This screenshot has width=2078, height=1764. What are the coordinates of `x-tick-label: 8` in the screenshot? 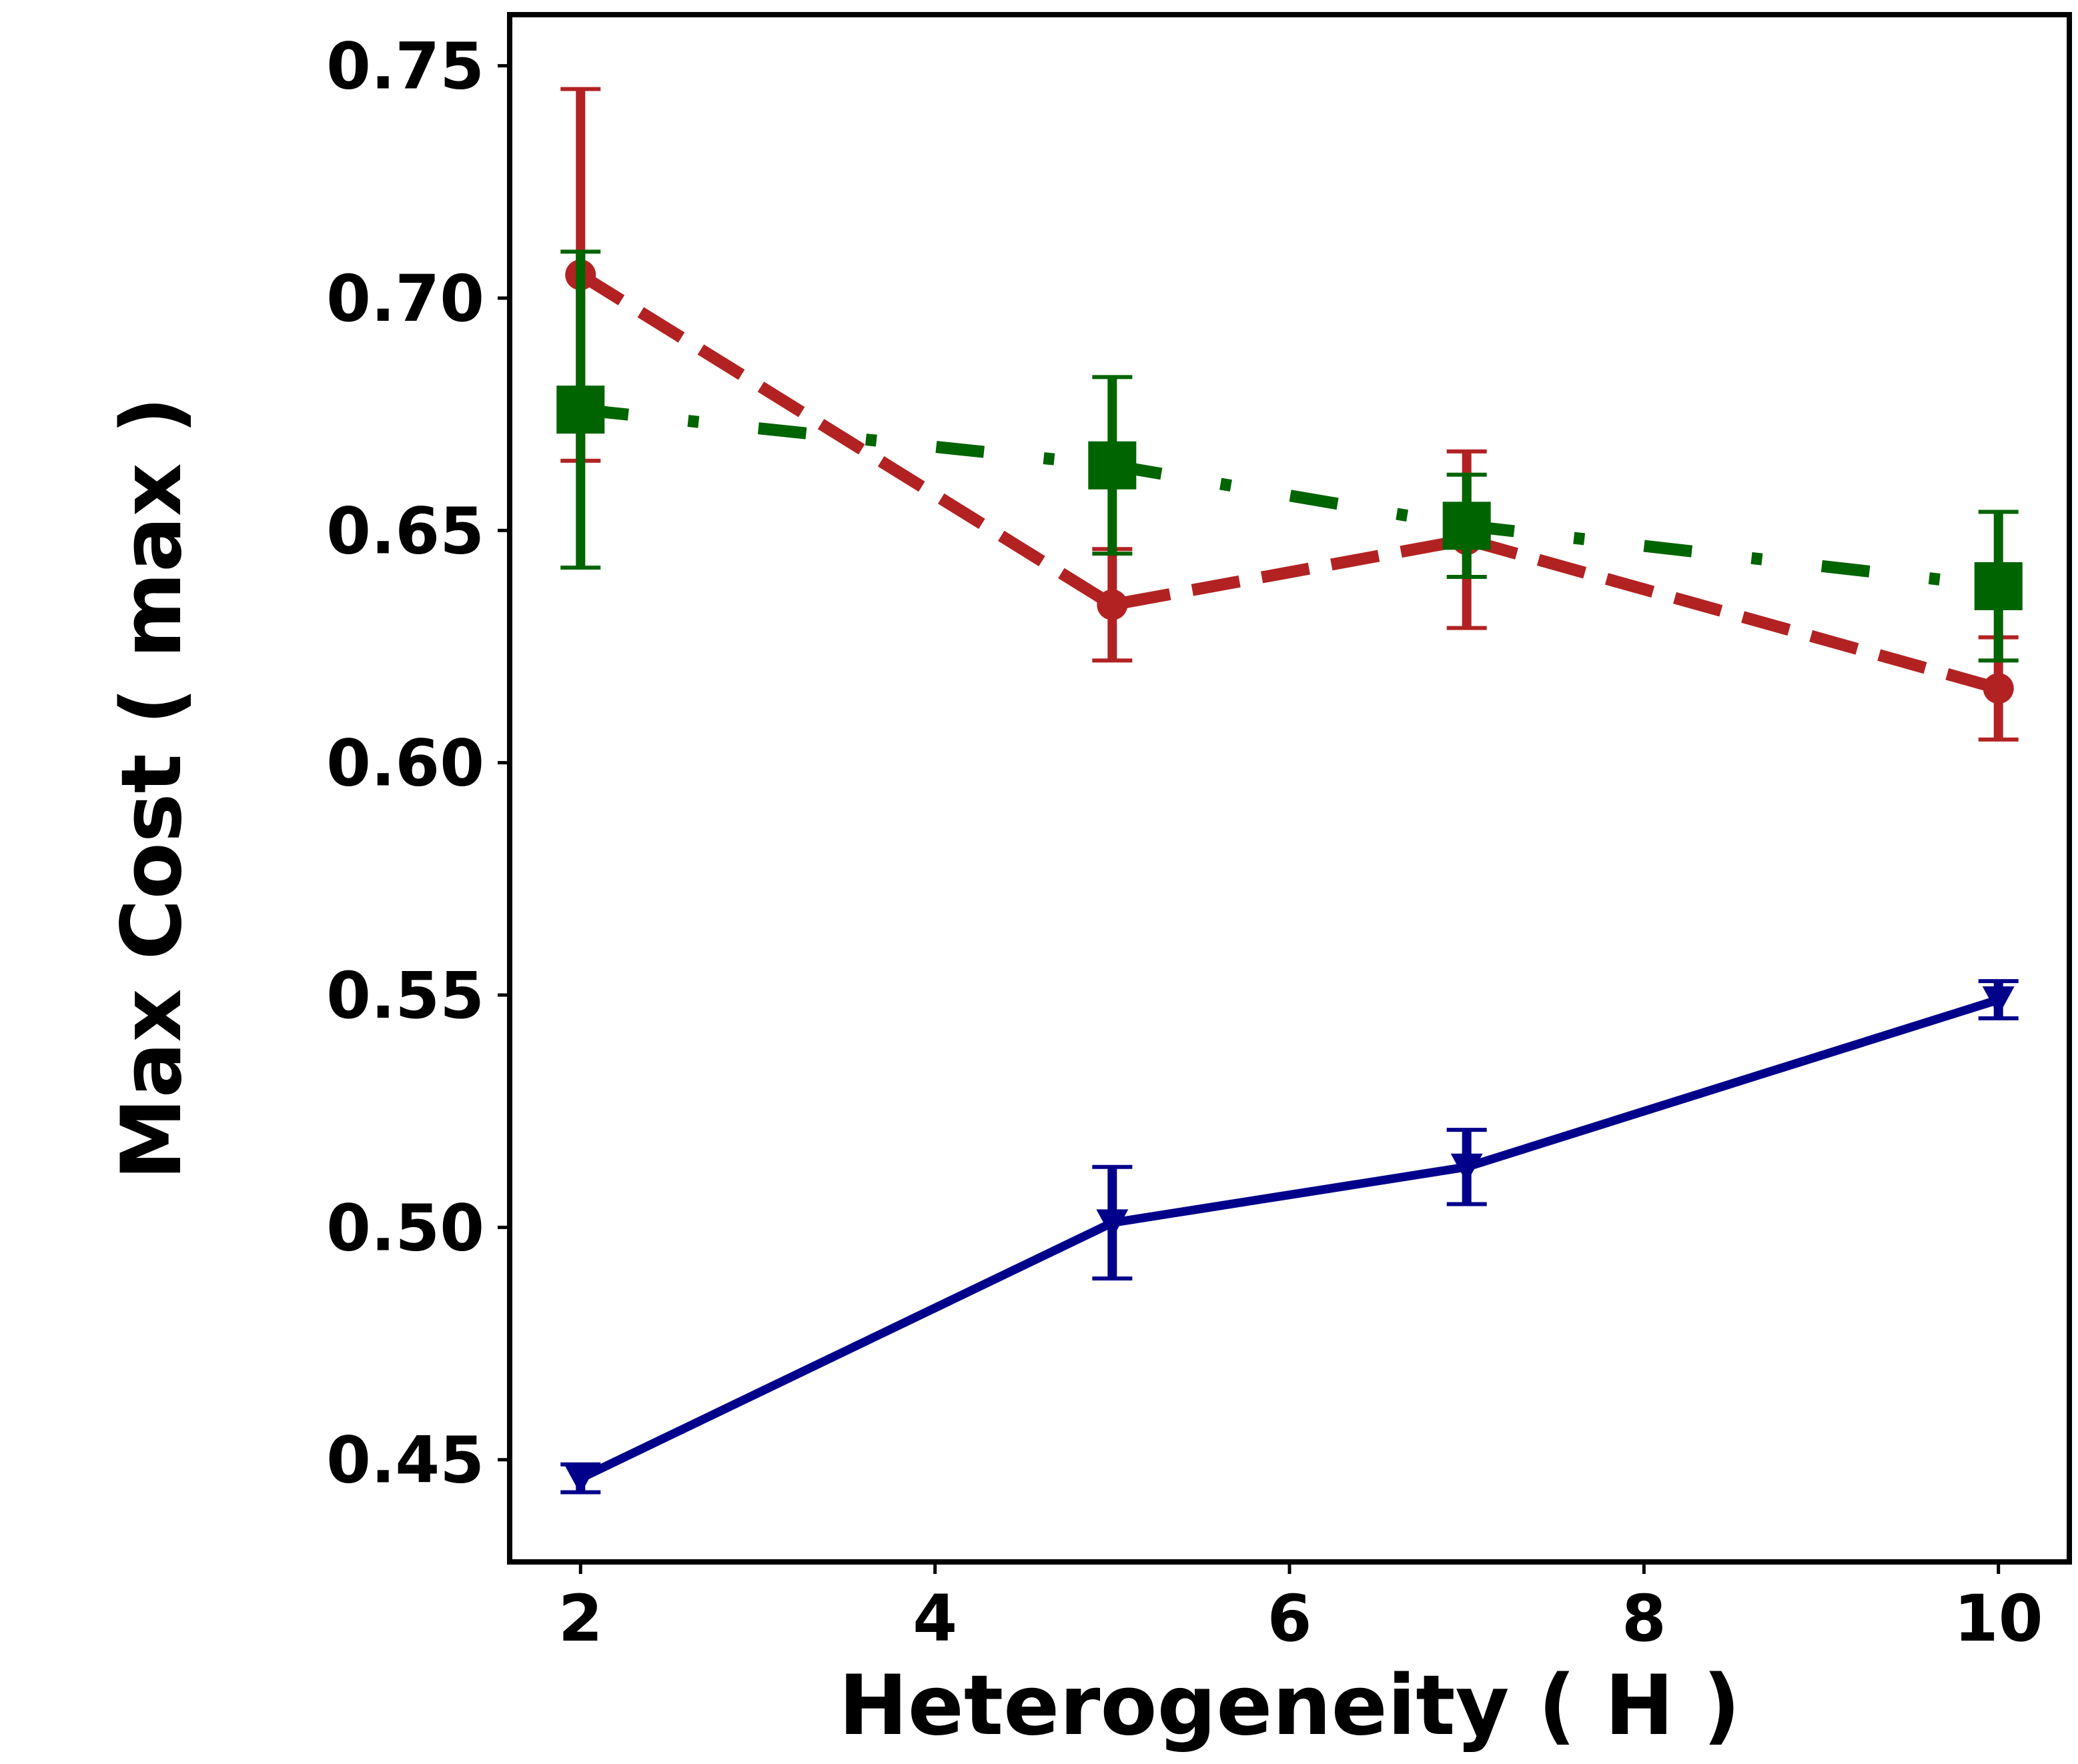 It's located at (1644, 1618).